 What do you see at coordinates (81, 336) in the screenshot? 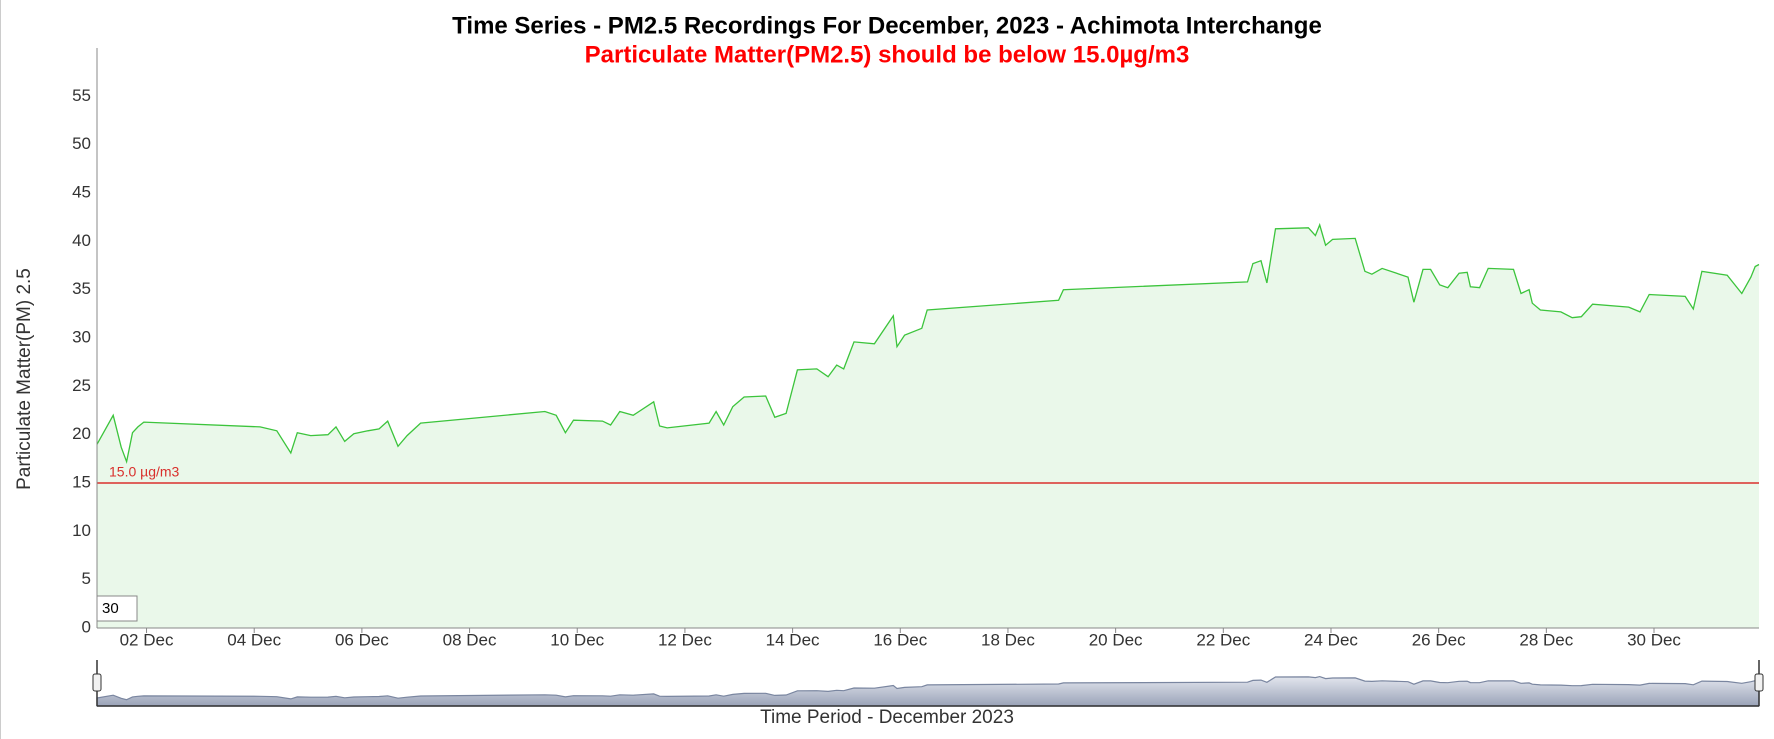
I see `y-tick-label: 30` at bounding box center [81, 336].